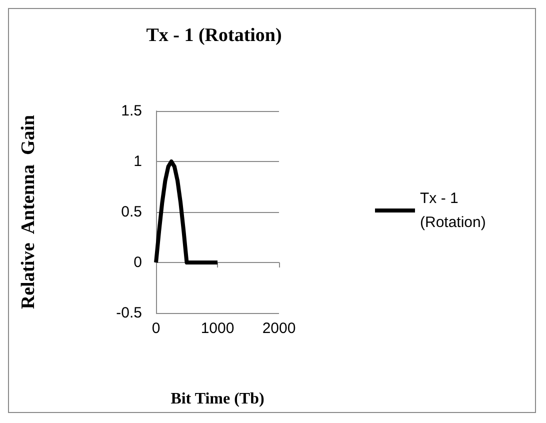 The height and width of the screenshot is (423, 546). What do you see at coordinates (138, 161) in the screenshot?
I see `y-tick-label: 1` at bounding box center [138, 161].